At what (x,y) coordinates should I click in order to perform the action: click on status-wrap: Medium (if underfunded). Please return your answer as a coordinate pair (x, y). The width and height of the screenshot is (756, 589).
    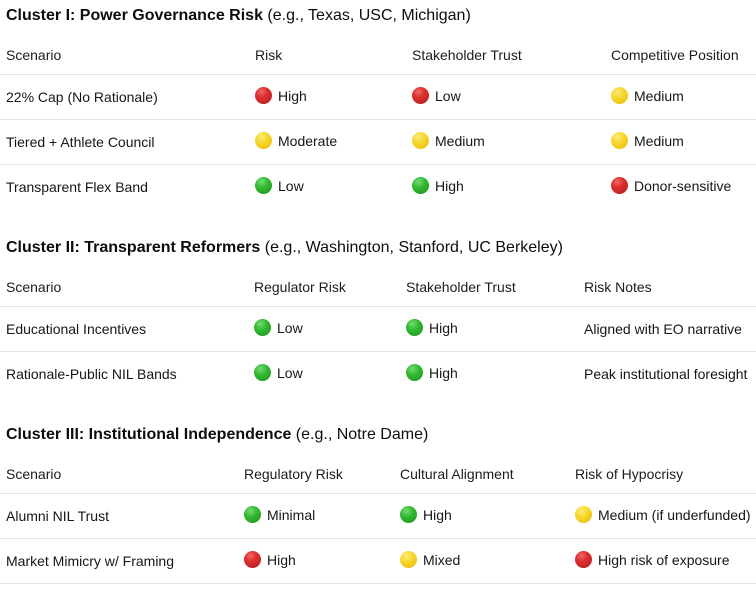
    Looking at the image, I should click on (663, 514).